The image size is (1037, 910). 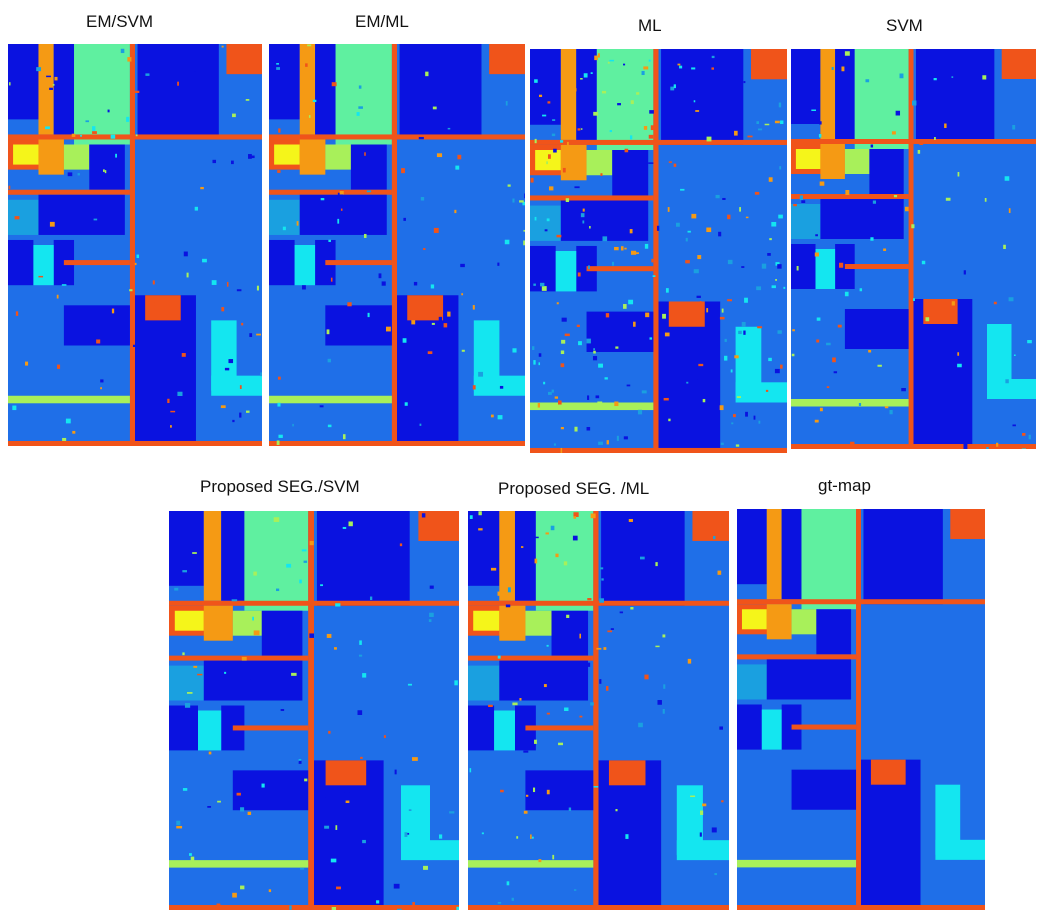 What do you see at coordinates (120, 21) in the screenshot?
I see `caption-em-svm: EM/SVM` at bounding box center [120, 21].